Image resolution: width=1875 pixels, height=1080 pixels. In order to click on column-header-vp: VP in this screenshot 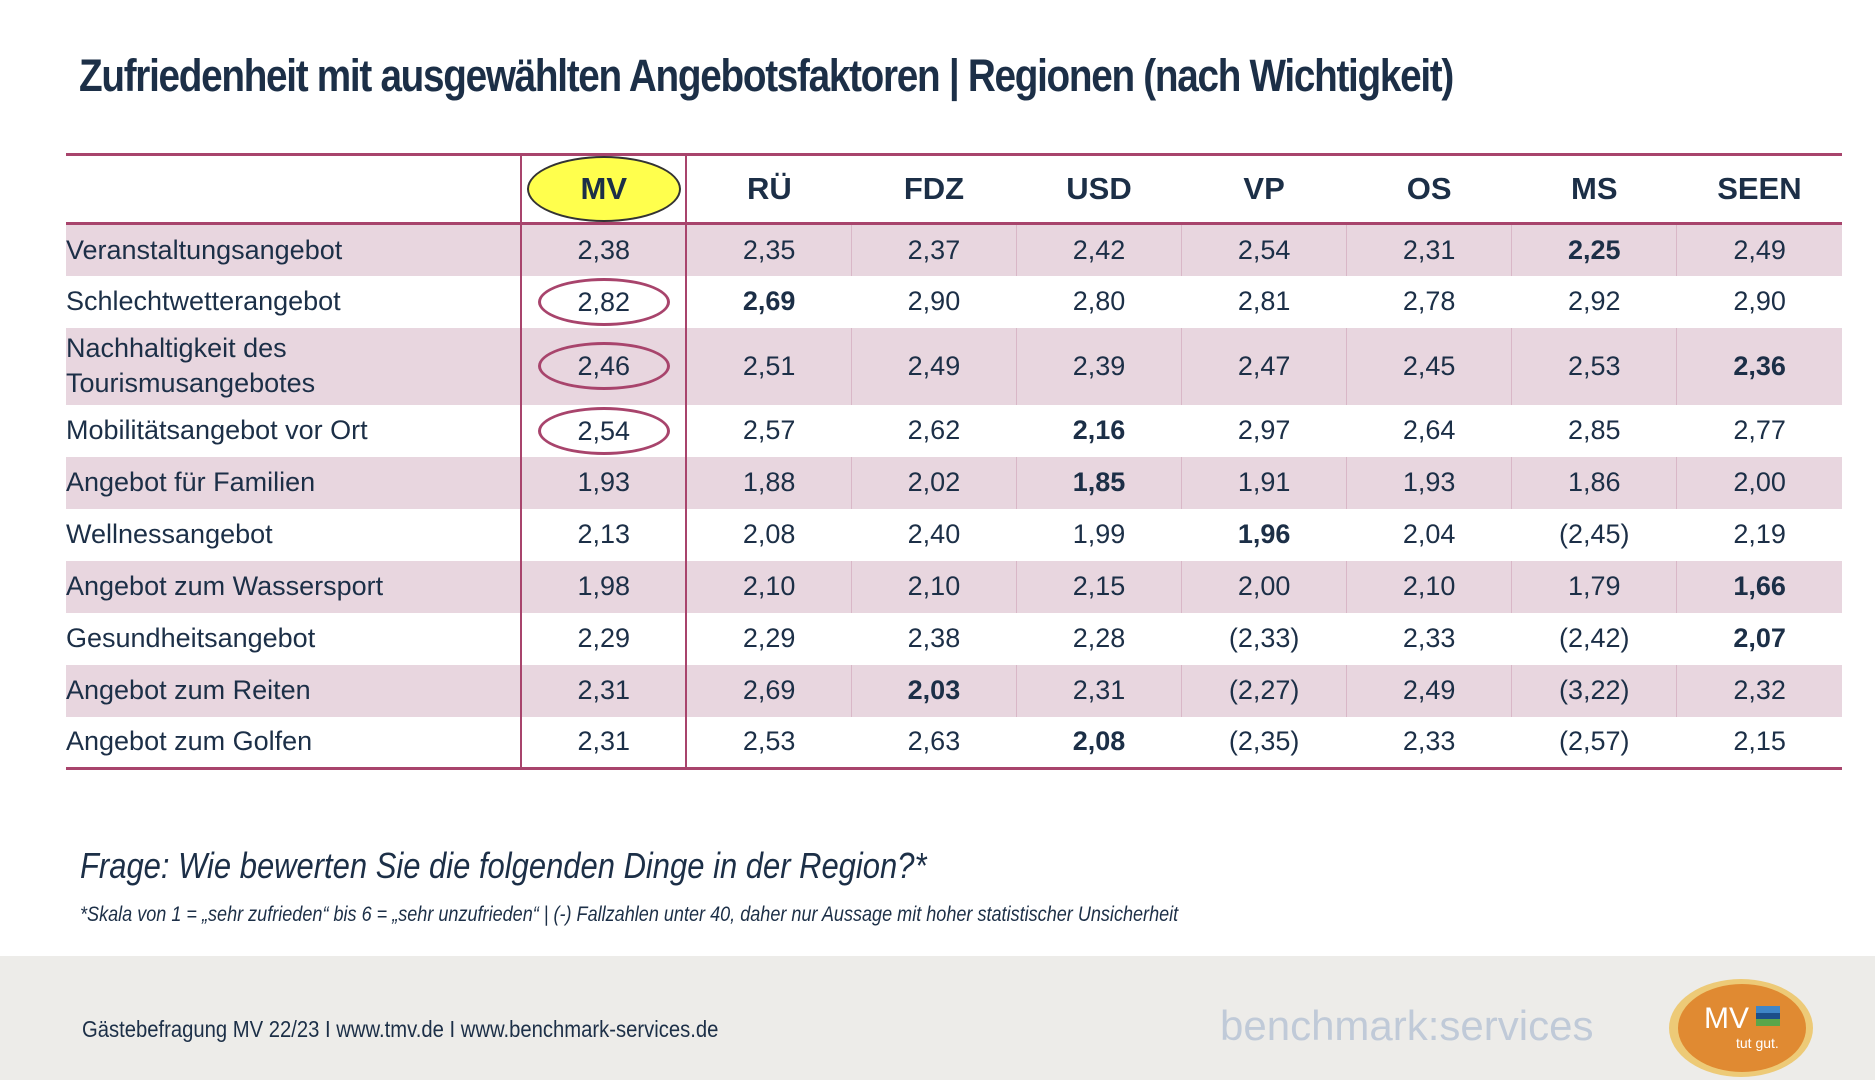, I will do `click(1264, 188)`.